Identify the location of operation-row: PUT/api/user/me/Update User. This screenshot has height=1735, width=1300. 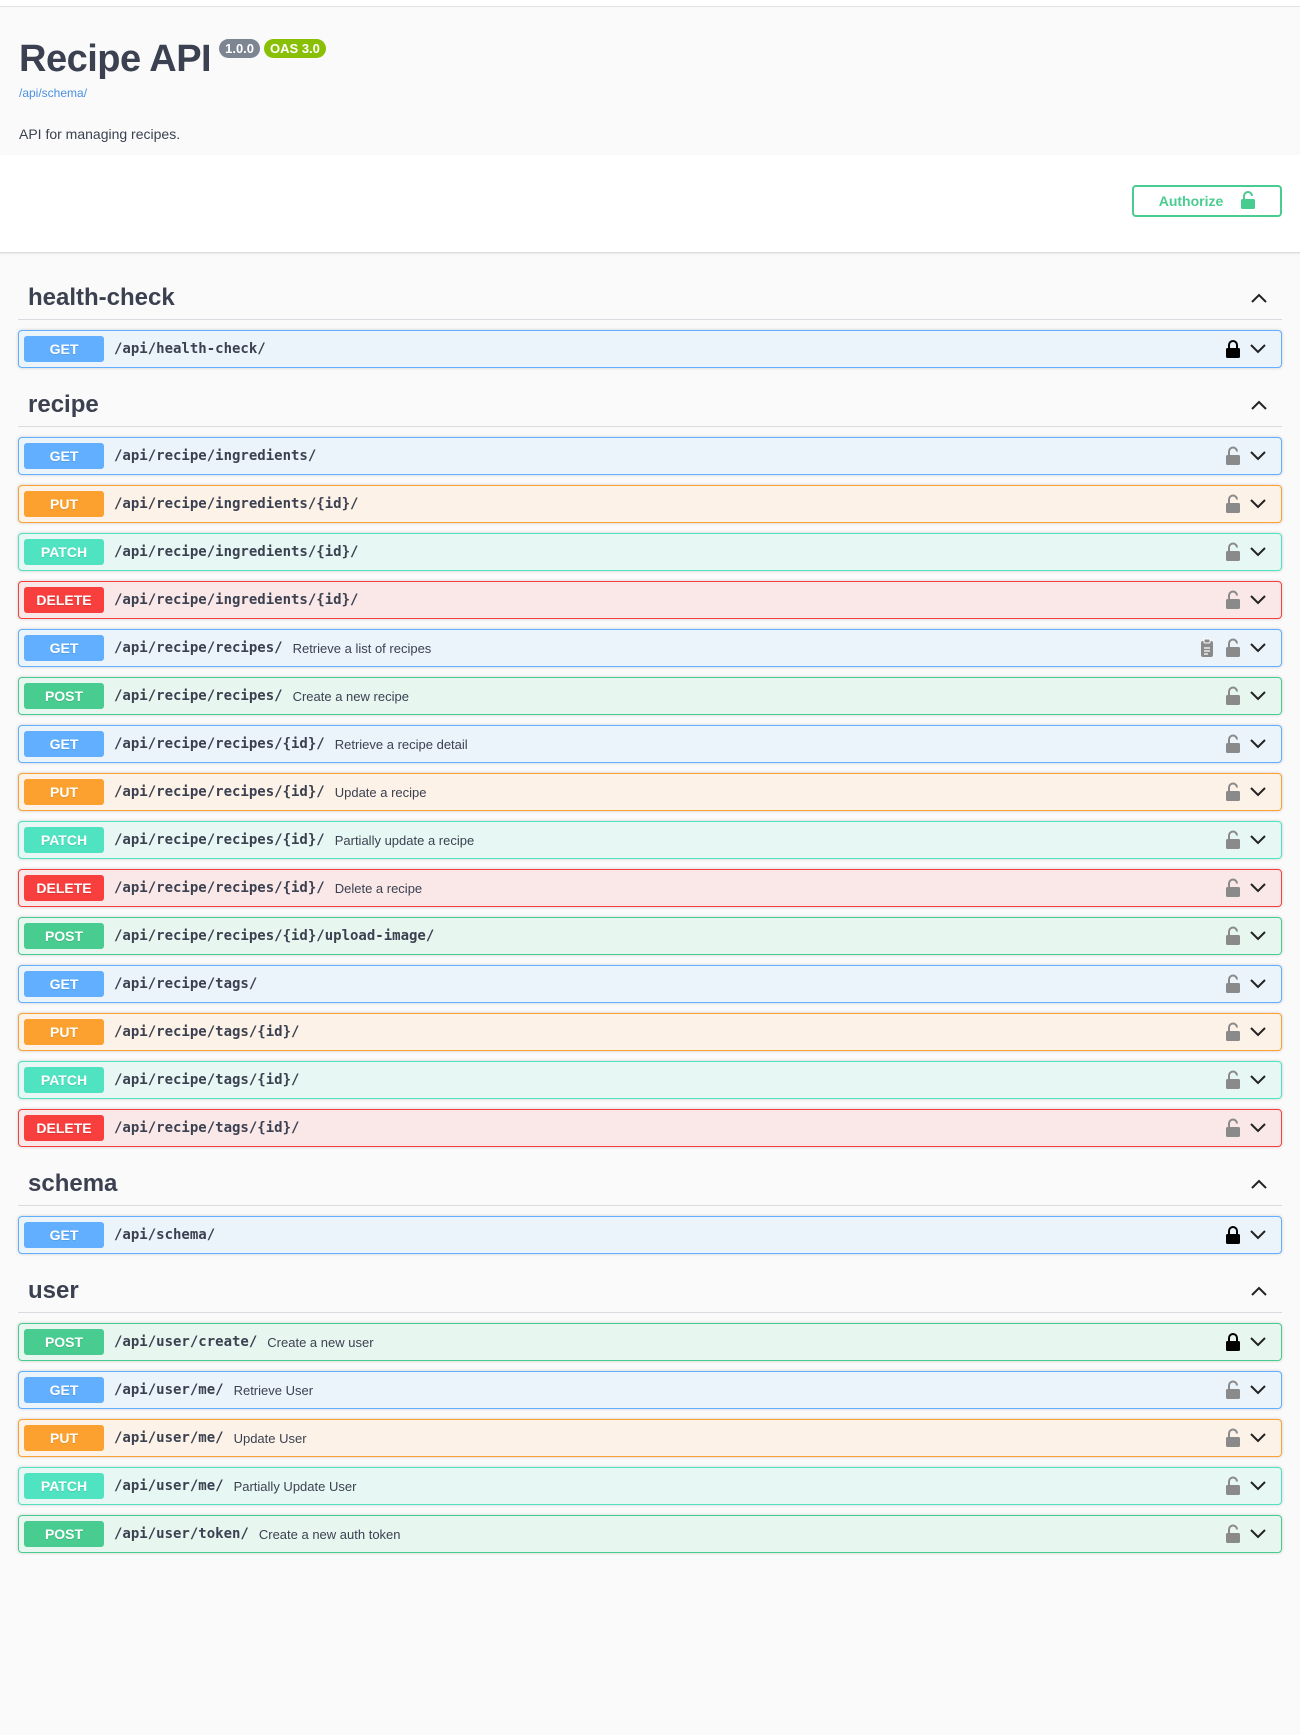
(650, 1438).